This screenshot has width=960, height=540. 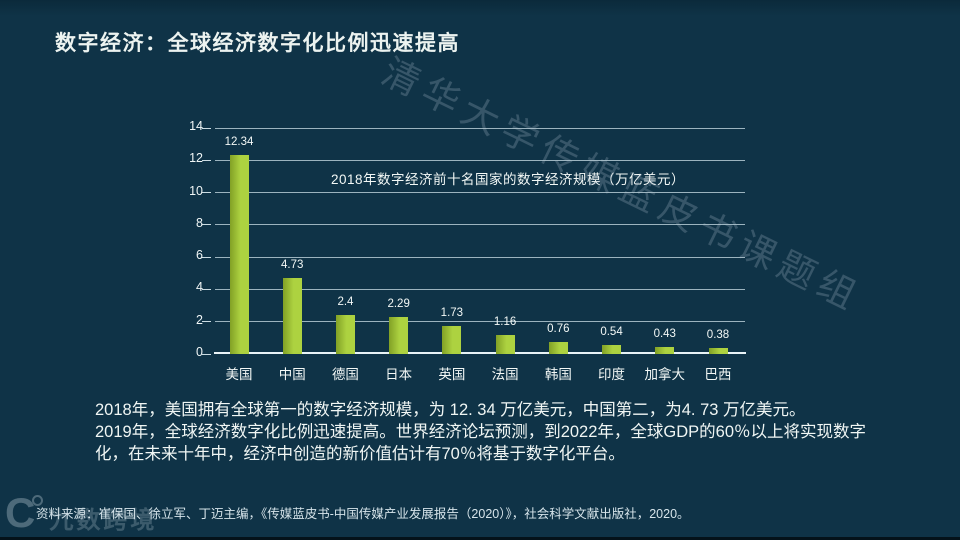 I want to click on slide-title: 数字经济：全球经济数字化比例迅速提高, so click(x=257, y=43).